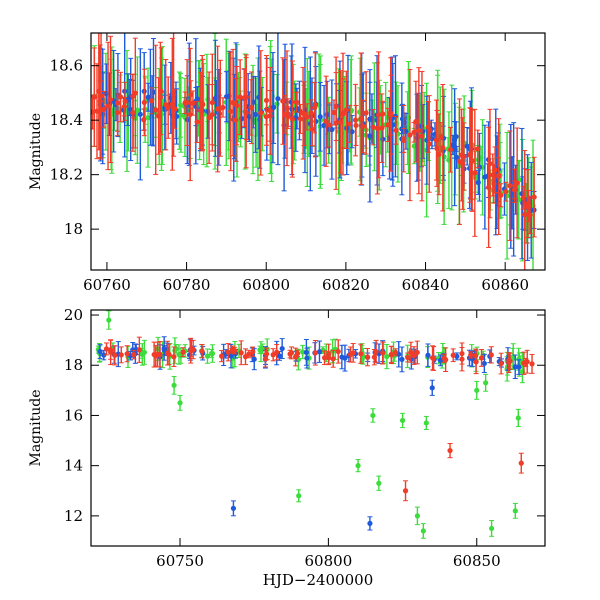  Describe the element at coordinates (180, 561) in the screenshot. I see `x-tick-label: 60750` at that location.